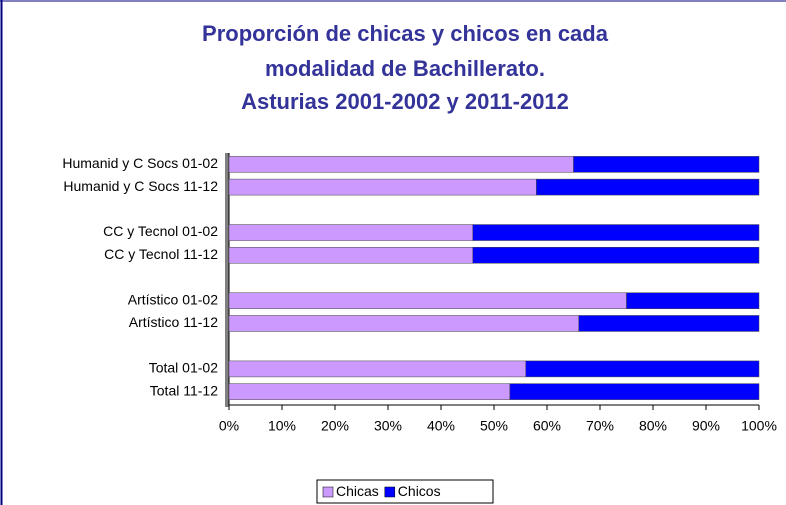  What do you see at coordinates (600, 426) in the screenshot?
I see `x-tick-label: 70%` at bounding box center [600, 426].